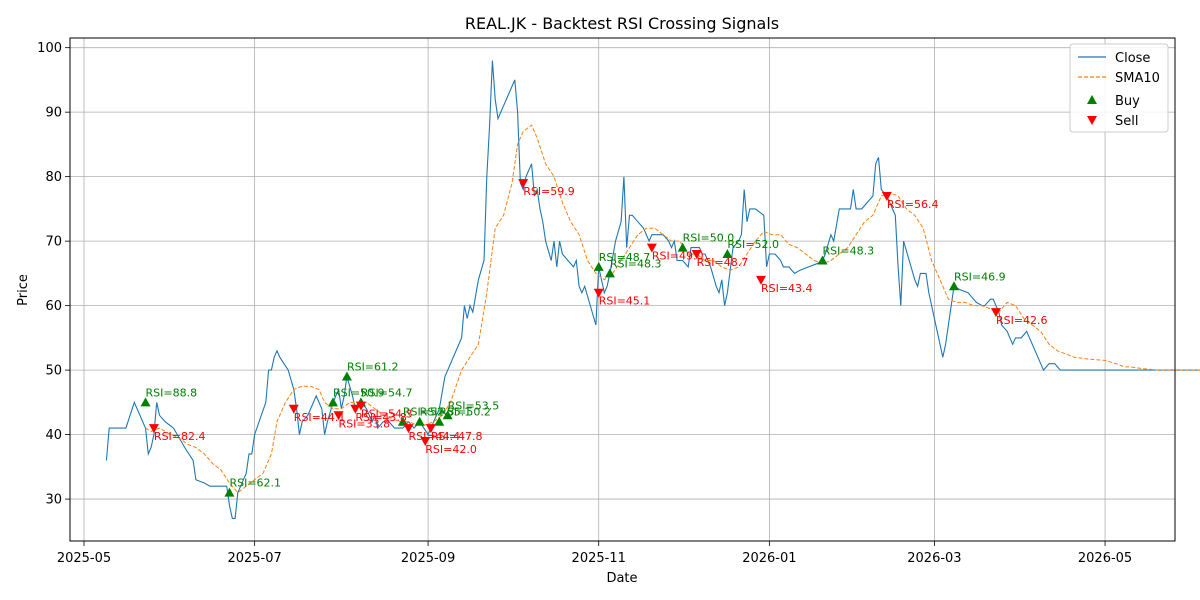 Image resolution: width=1200 pixels, height=600 pixels. What do you see at coordinates (255, 483) in the screenshot?
I see `buy-signal-label: RSI=62.1` at bounding box center [255, 483].